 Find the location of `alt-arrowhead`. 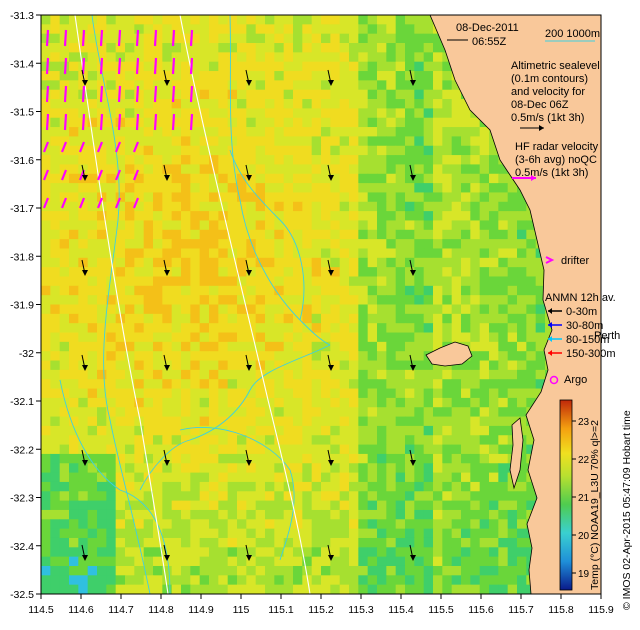

alt-arrowhead is located at coordinates (85, 558).